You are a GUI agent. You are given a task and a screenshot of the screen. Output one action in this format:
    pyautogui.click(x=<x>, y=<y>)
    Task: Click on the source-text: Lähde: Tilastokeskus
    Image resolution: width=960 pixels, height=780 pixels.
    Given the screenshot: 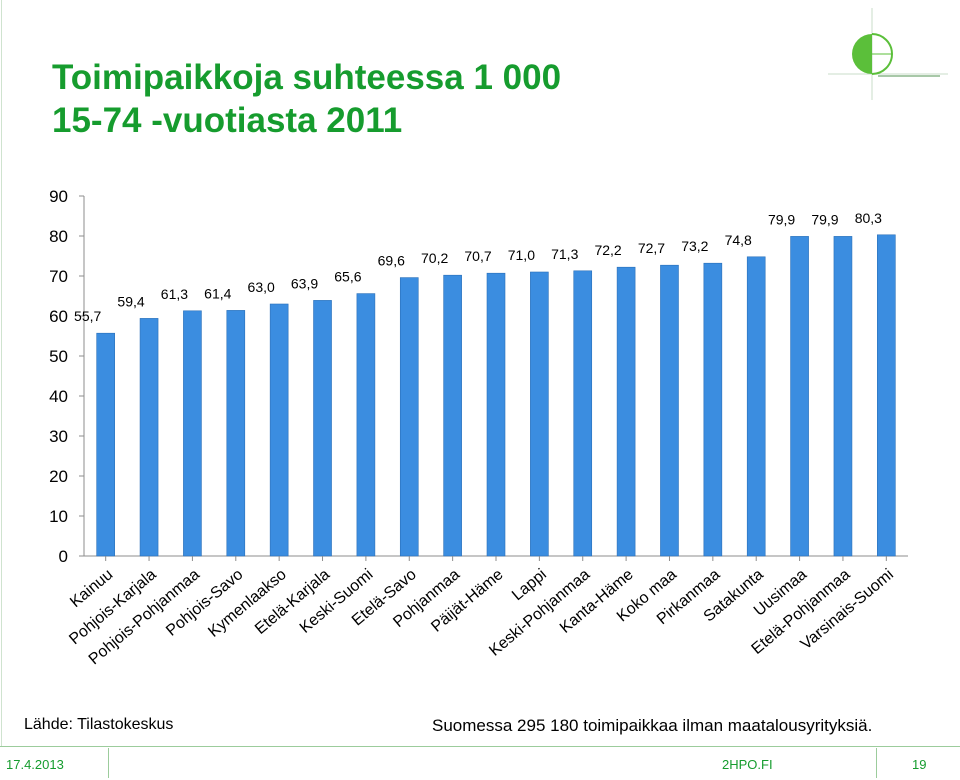 What is the action you would take?
    pyautogui.click(x=99, y=724)
    